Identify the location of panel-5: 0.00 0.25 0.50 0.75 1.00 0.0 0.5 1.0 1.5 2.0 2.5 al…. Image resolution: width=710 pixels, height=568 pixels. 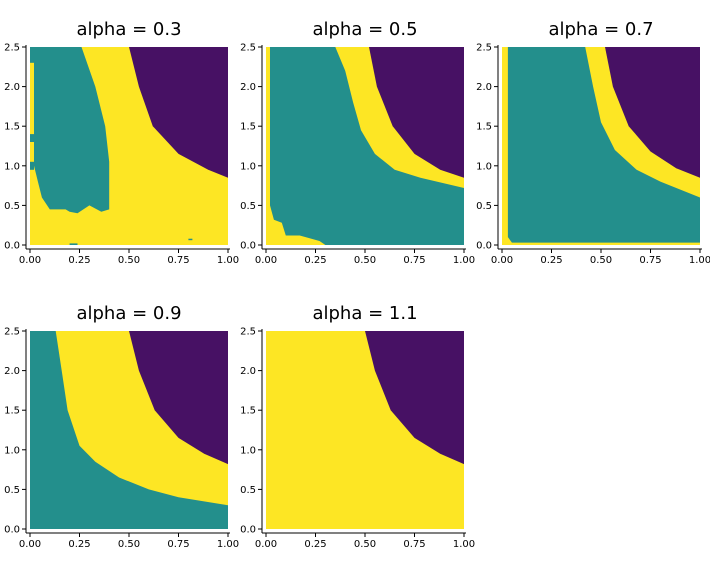
(357, 426).